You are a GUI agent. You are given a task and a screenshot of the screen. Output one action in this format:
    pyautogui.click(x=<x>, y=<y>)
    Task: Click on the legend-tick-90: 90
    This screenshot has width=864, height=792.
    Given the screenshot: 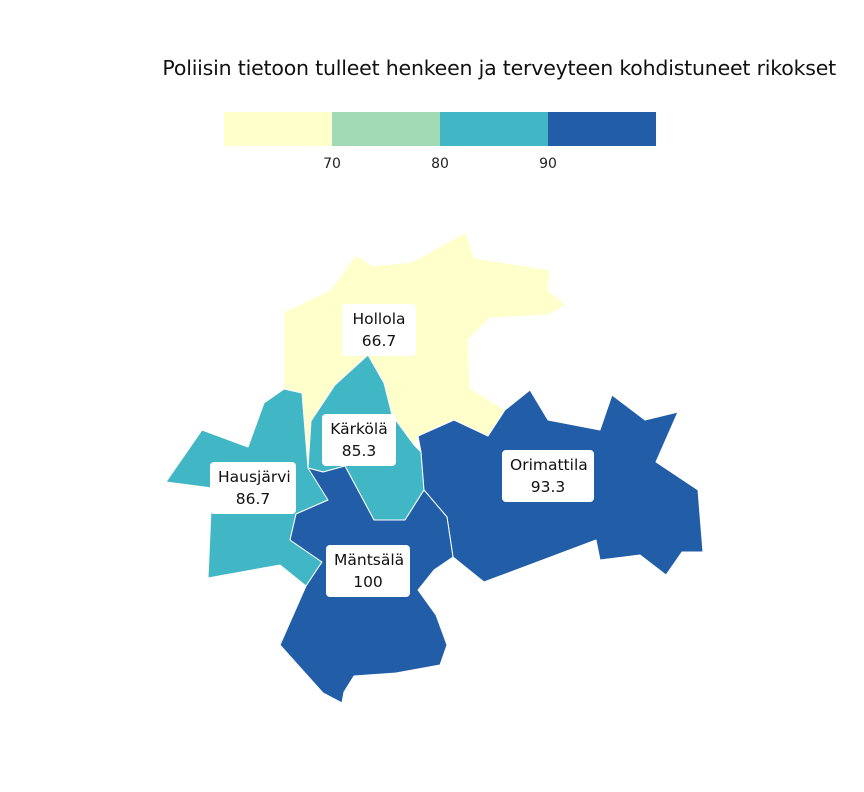 What is the action you would take?
    pyautogui.click(x=548, y=164)
    